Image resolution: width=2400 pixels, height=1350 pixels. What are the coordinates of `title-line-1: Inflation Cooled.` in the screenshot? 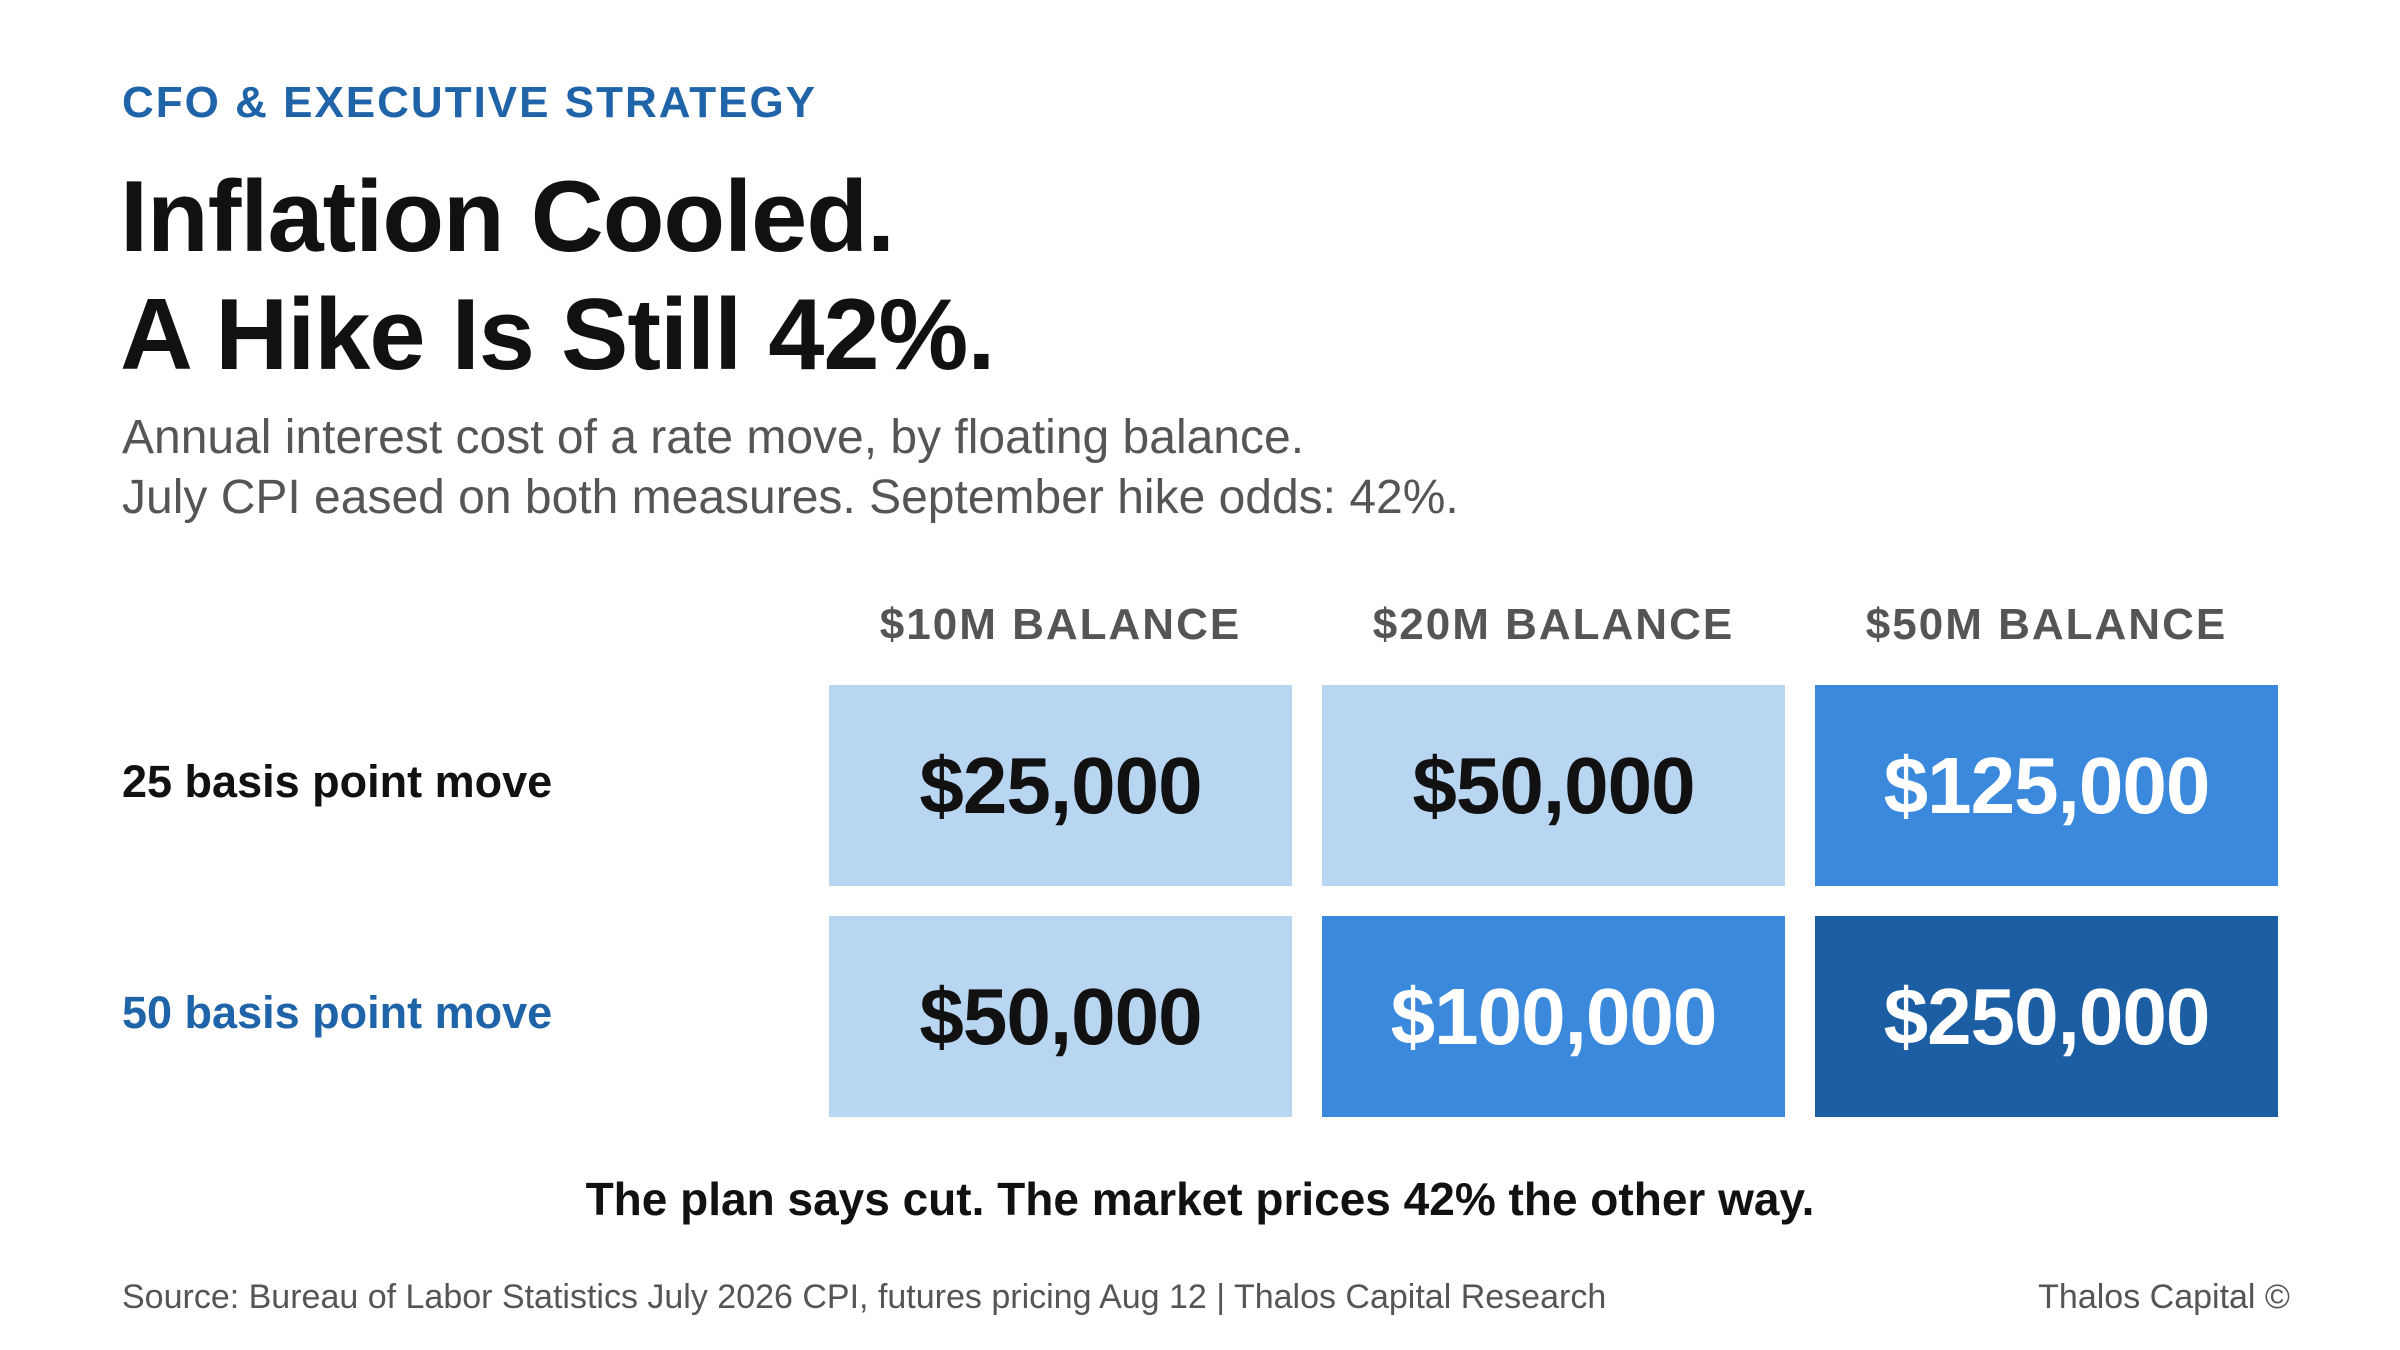 It's located at (507, 217).